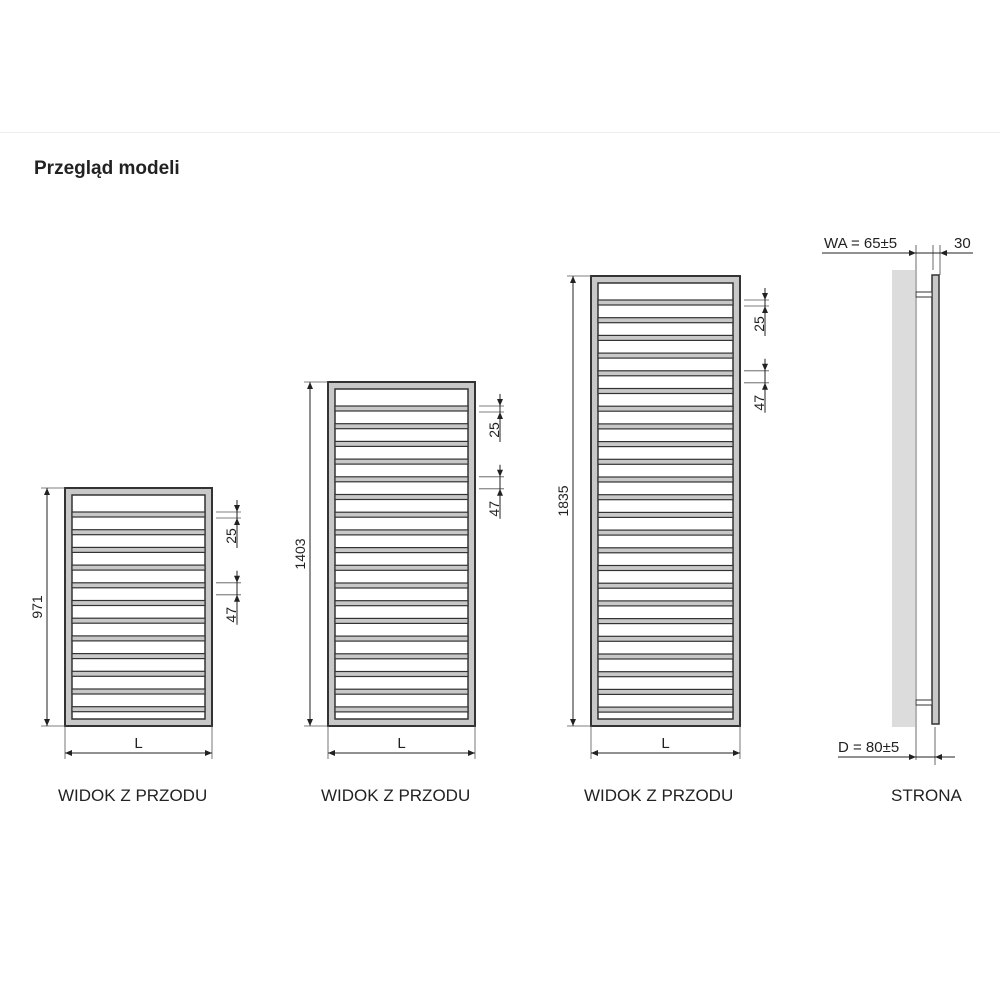  What do you see at coordinates (300, 553) in the screenshot?
I see `height-label: 1403` at bounding box center [300, 553].